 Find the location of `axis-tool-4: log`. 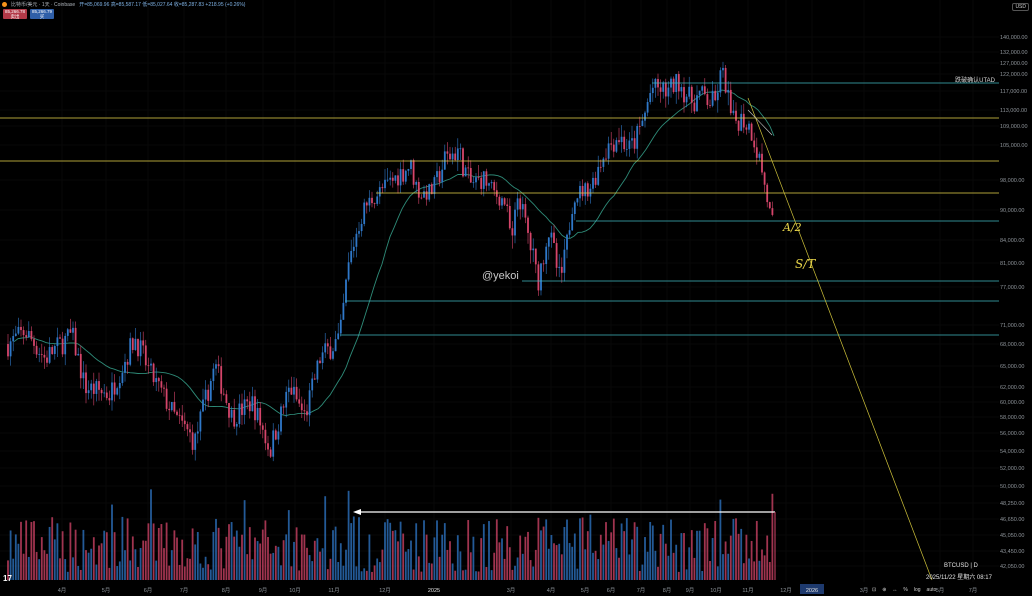

axis-tool-4: log is located at coordinates (917, 590).